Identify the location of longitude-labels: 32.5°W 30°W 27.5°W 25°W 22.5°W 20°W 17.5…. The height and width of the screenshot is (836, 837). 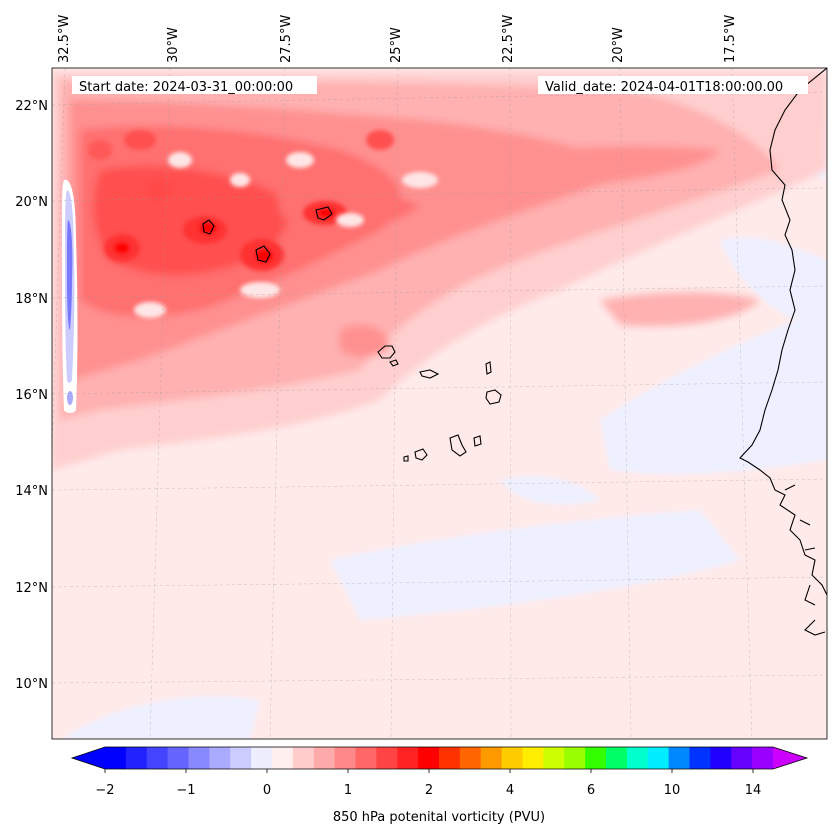
(397, 39).